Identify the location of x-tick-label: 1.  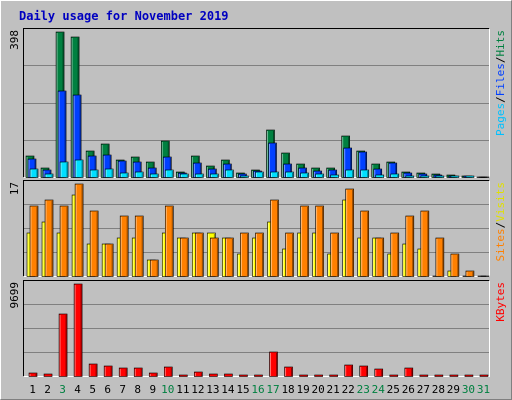
(32, 389).